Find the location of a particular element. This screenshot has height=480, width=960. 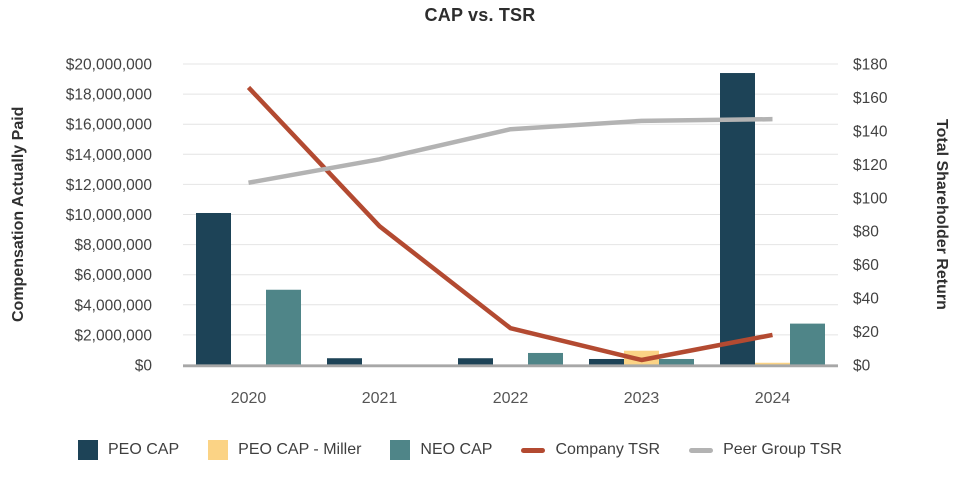

y-axis-right-tick-label: $40 is located at coordinates (866, 299).